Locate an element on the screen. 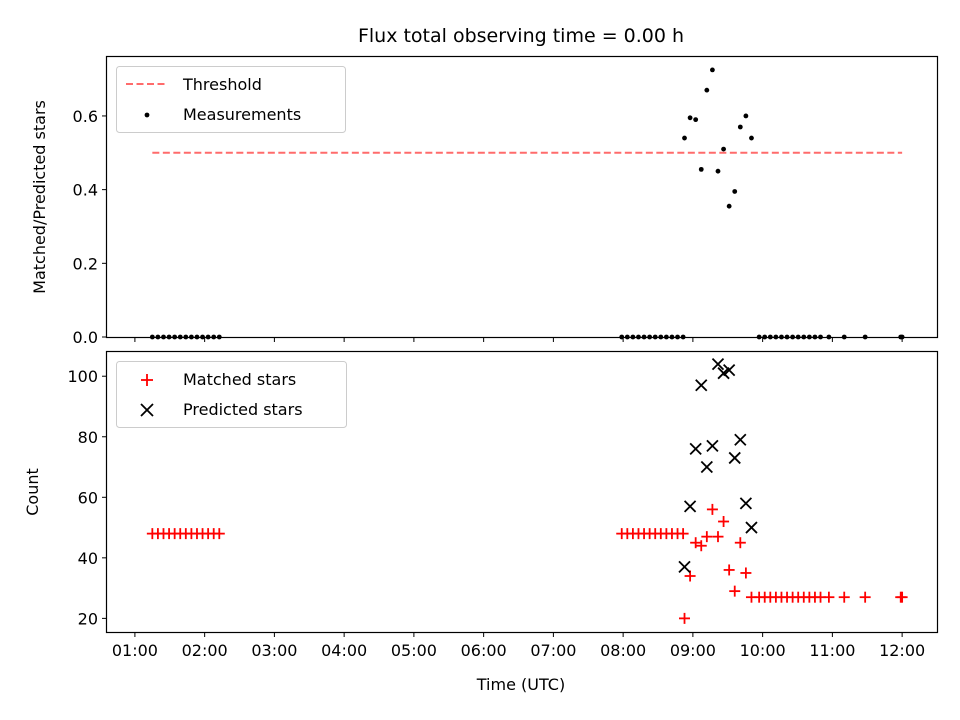  bottom-y-tick-label: 60 is located at coordinates (88, 497).